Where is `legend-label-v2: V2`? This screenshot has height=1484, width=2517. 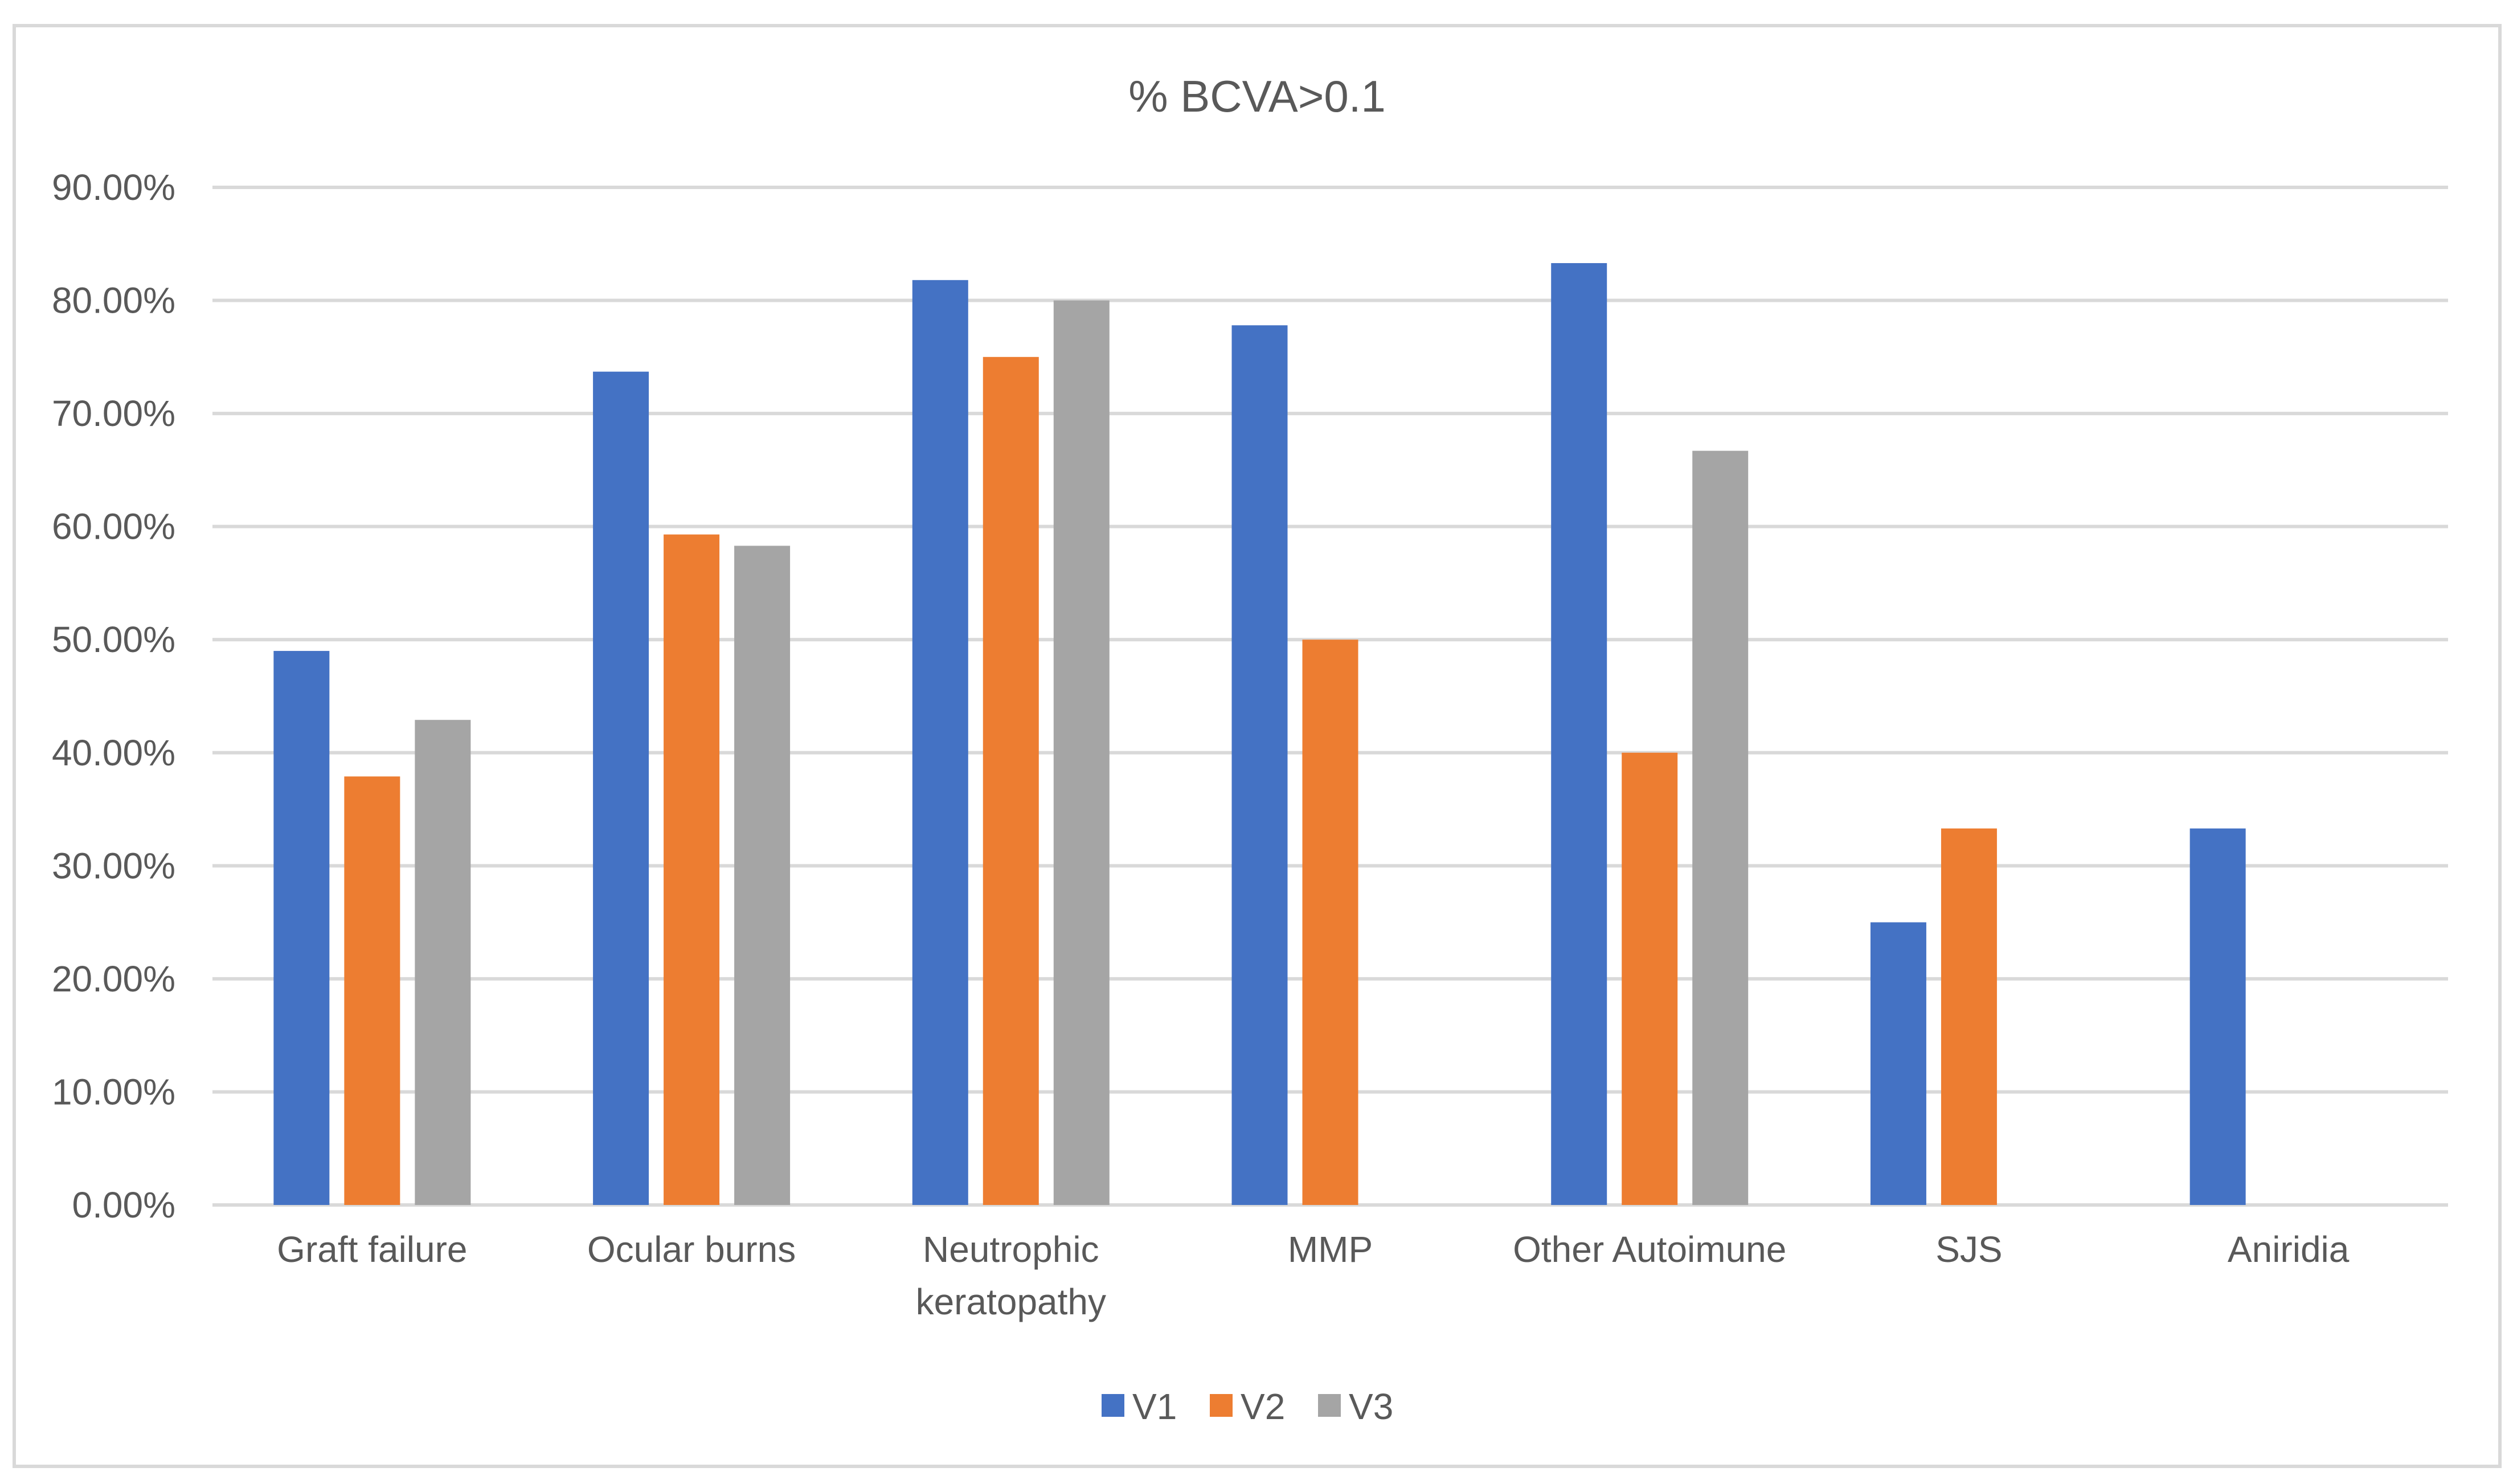
legend-label-v2: V2 is located at coordinates (1263, 1406).